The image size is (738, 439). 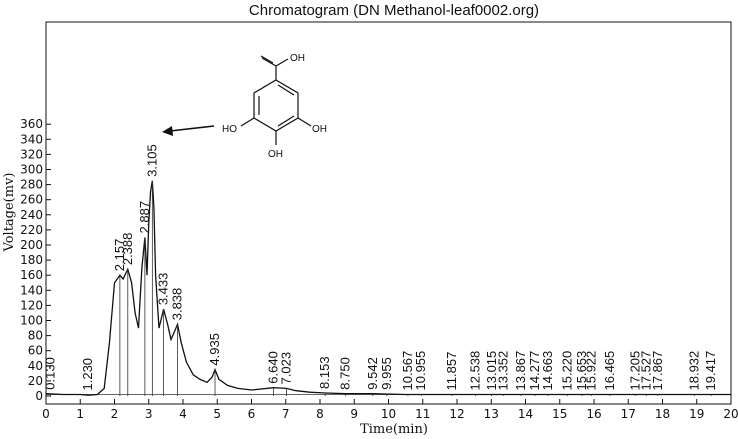 What do you see at coordinates (662, 414) in the screenshot?
I see `x-tick-label: 18` at bounding box center [662, 414].